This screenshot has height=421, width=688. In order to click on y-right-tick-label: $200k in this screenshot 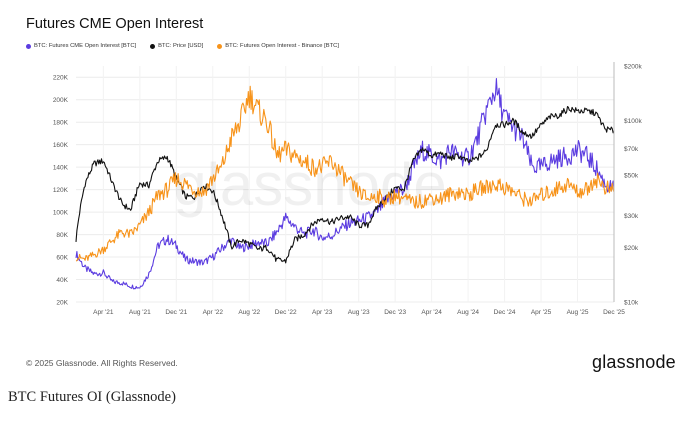, I will do `click(633, 67)`.